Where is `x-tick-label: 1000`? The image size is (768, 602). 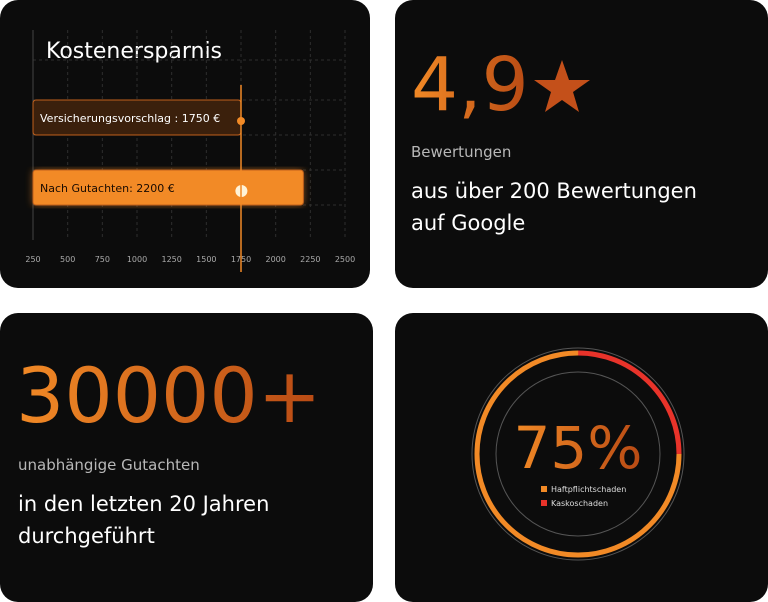 x-tick-label: 1000 is located at coordinates (137, 259).